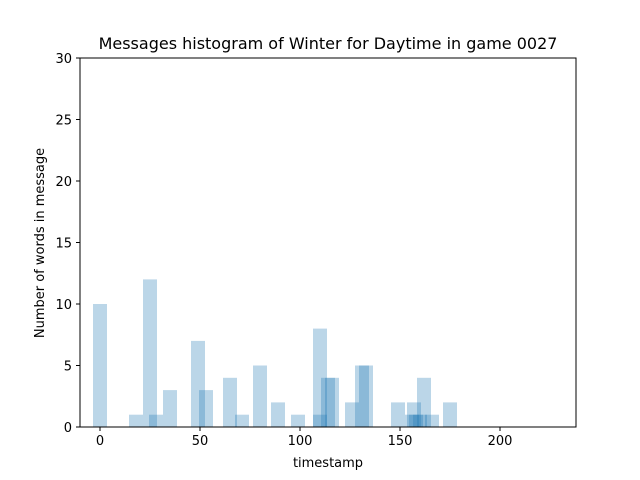 The width and height of the screenshot is (640, 480). I want to click on x-tick-label: 150, so click(400, 441).